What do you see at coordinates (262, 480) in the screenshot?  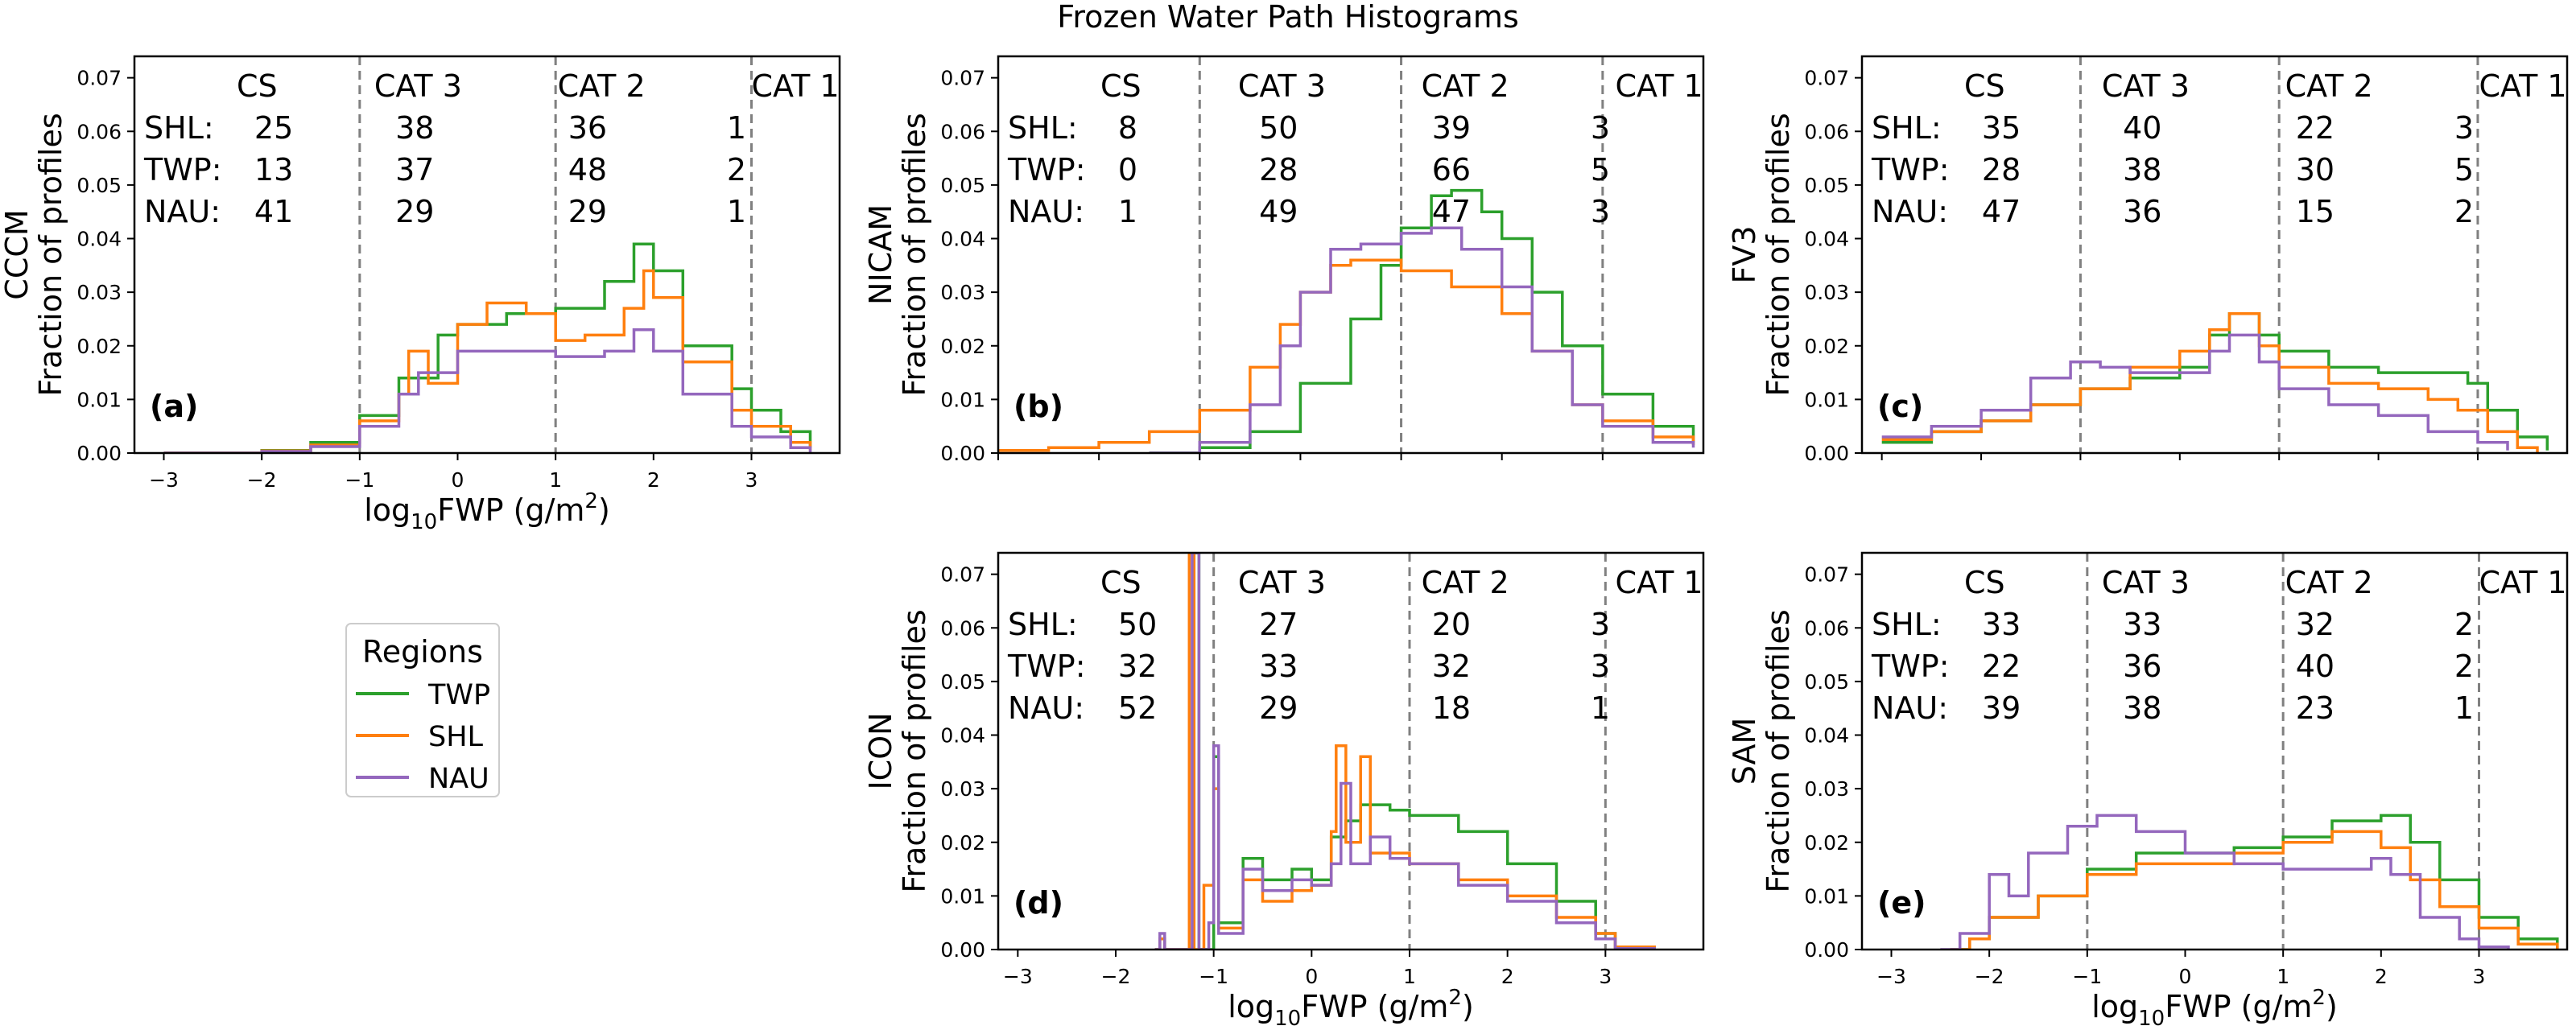 I see `x-tick-label: −2` at bounding box center [262, 480].